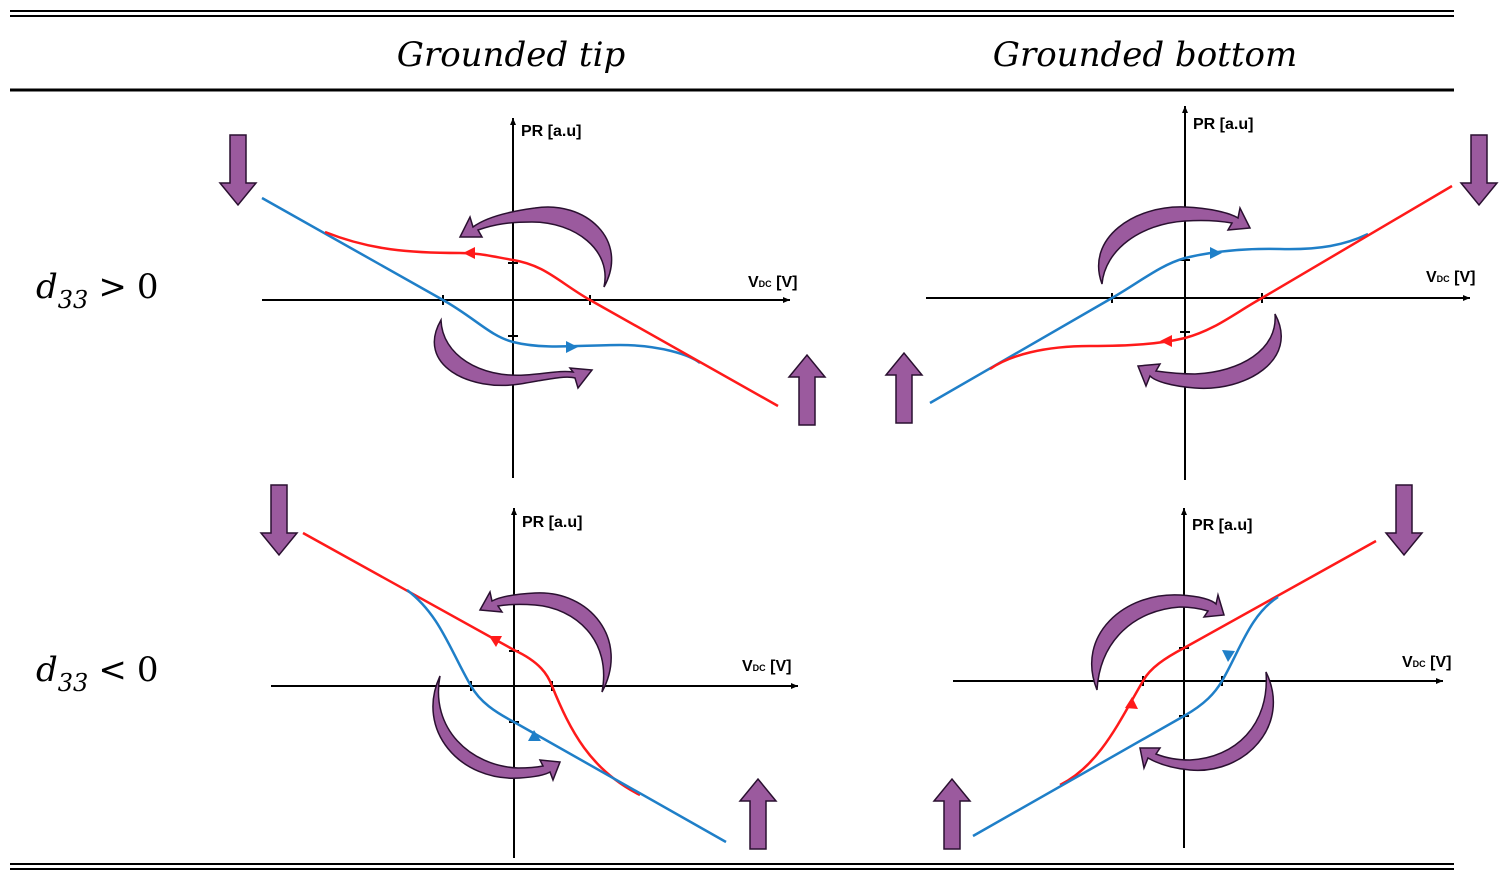 The image size is (1507, 881). Describe the element at coordinates (511, 55) in the screenshot. I see `column-header-grounded-tip: Grounded tip` at that location.